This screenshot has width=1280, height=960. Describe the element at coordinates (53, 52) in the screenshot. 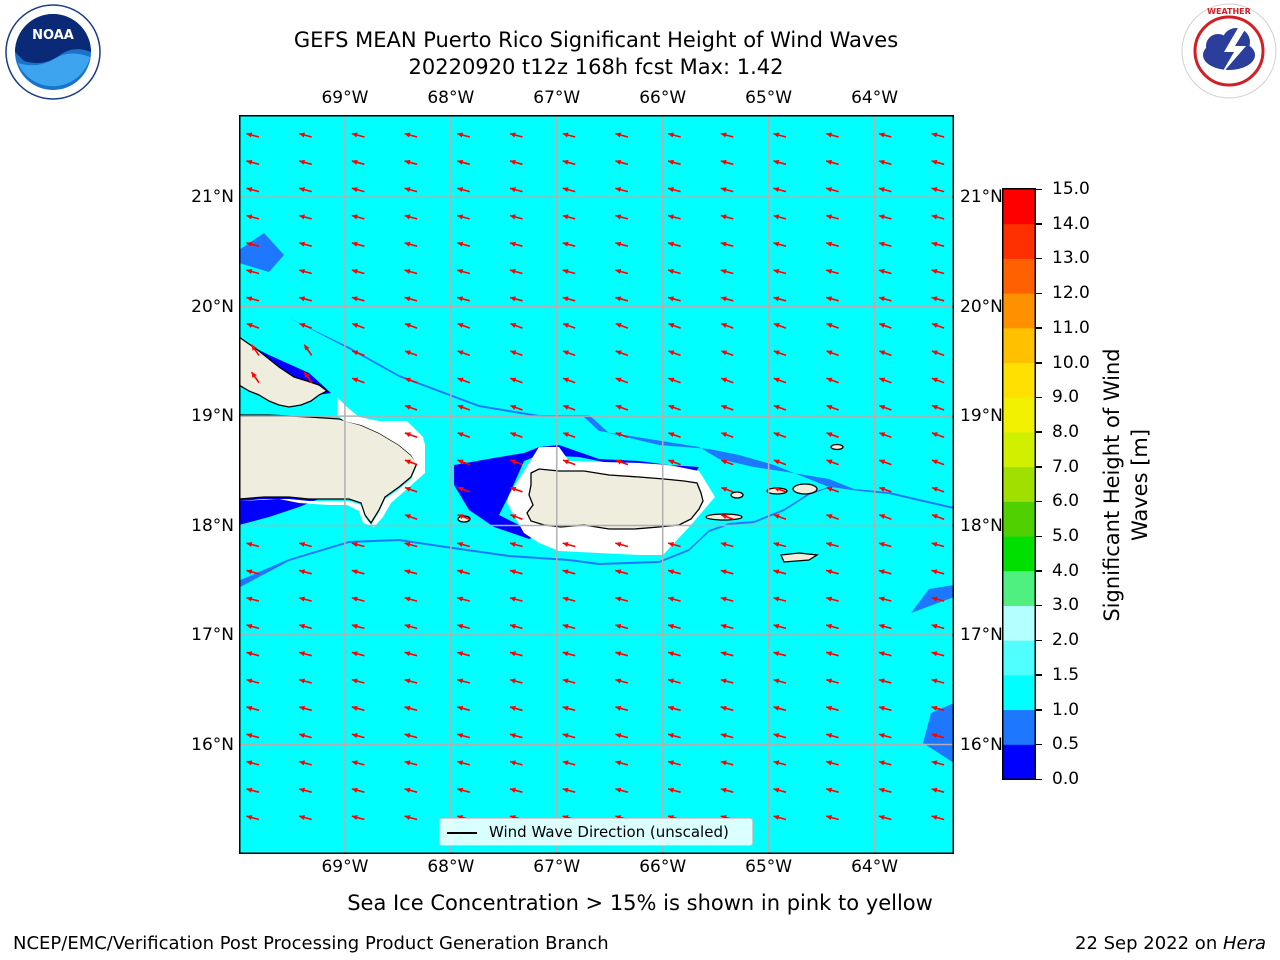

I see `noaa-logo: NOAA` at that location.